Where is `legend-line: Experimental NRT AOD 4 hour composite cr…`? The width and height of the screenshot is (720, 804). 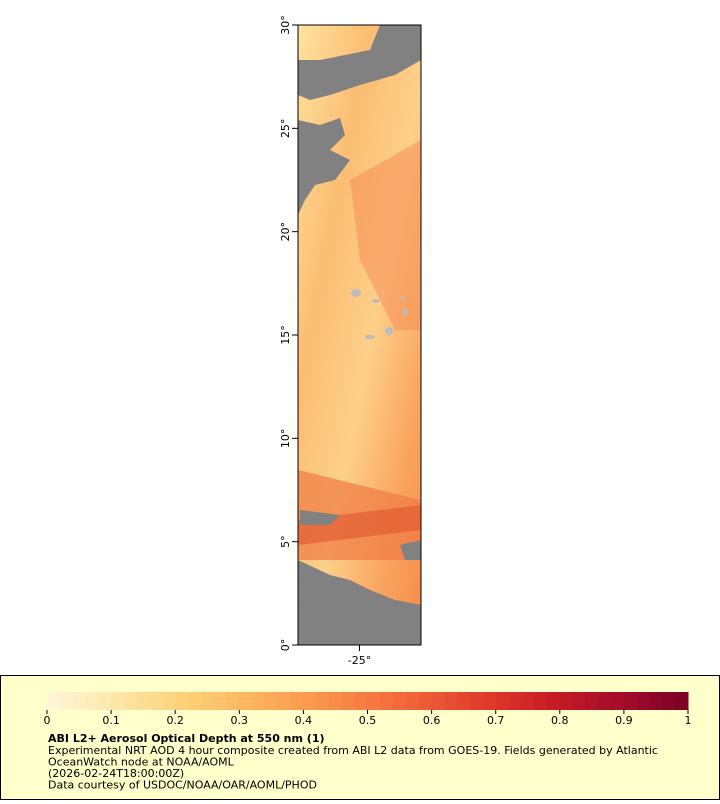
legend-line: Experimental NRT AOD 4 hour composite cr… is located at coordinates (353, 750).